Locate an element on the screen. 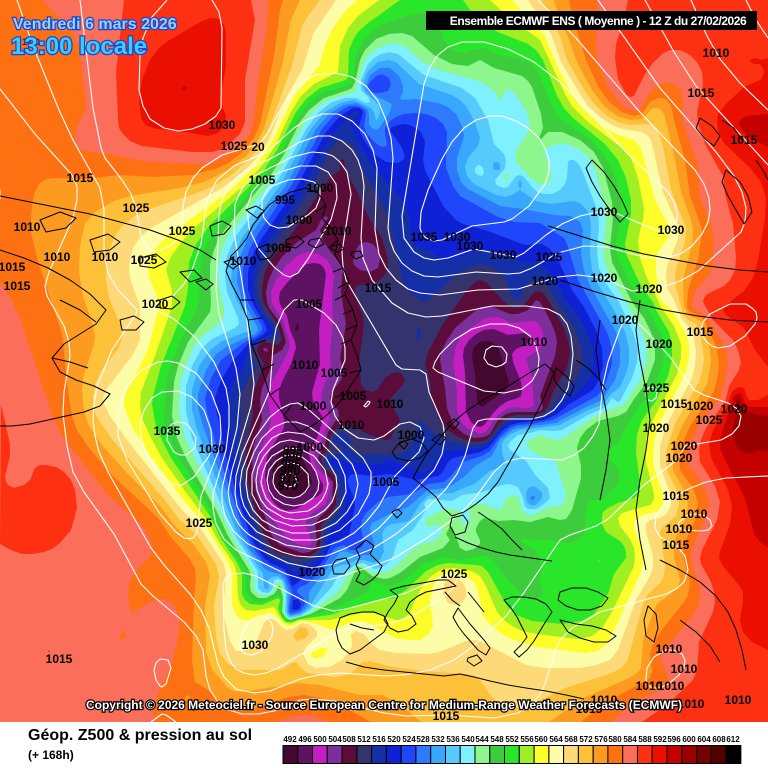  svg-text: 980 is located at coordinates (290, 471).